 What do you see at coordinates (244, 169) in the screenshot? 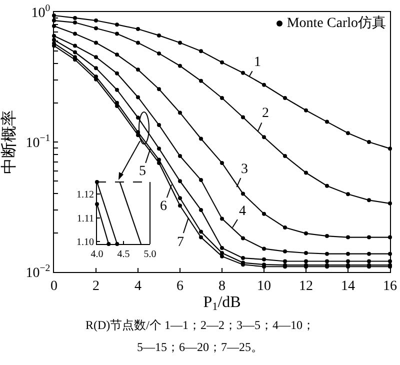
I see `annotation: 3` at bounding box center [244, 169].